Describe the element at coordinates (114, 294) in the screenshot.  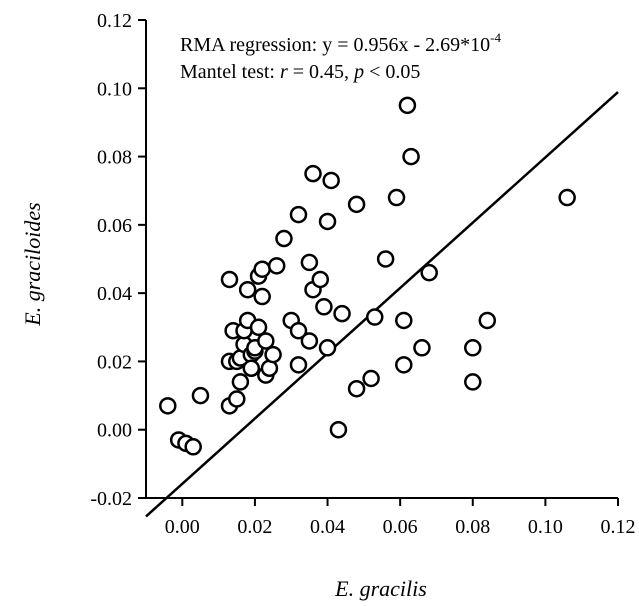
I see `y-tick-label: 0.04` at that location.